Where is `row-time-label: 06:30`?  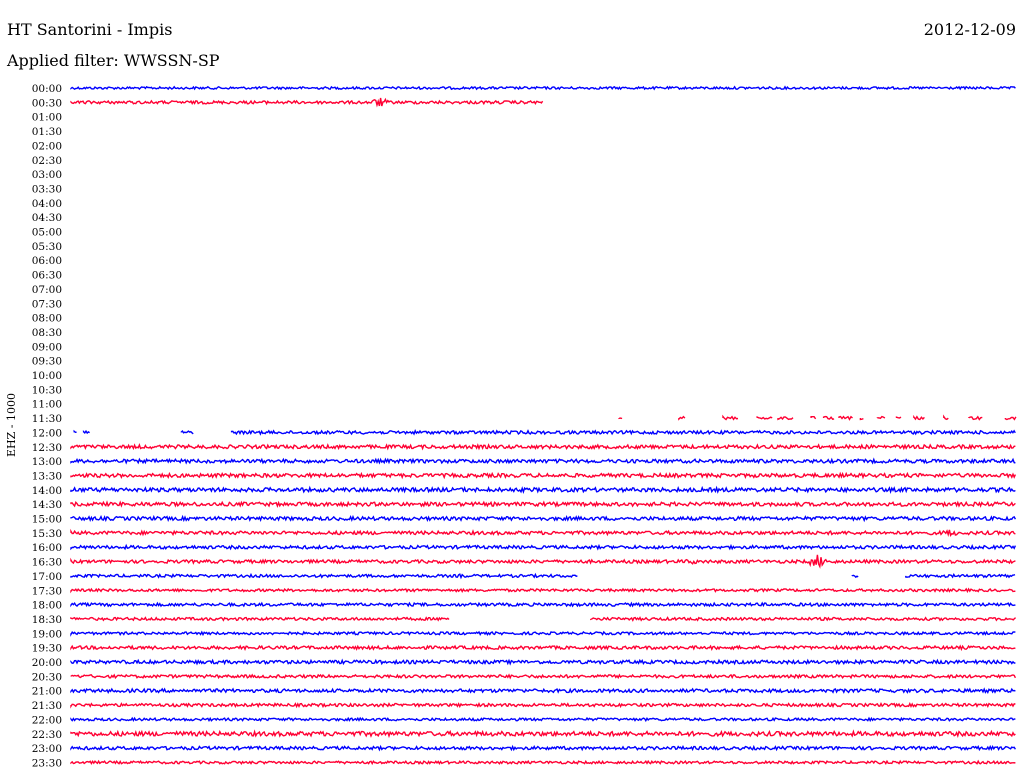
row-time-label: 06:30 is located at coordinates (47, 276).